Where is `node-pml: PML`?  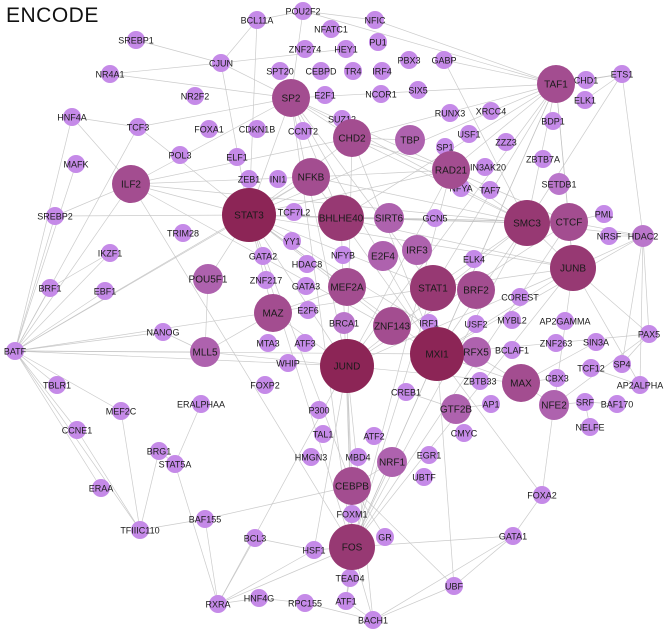 node-pml: PML is located at coordinates (604, 214).